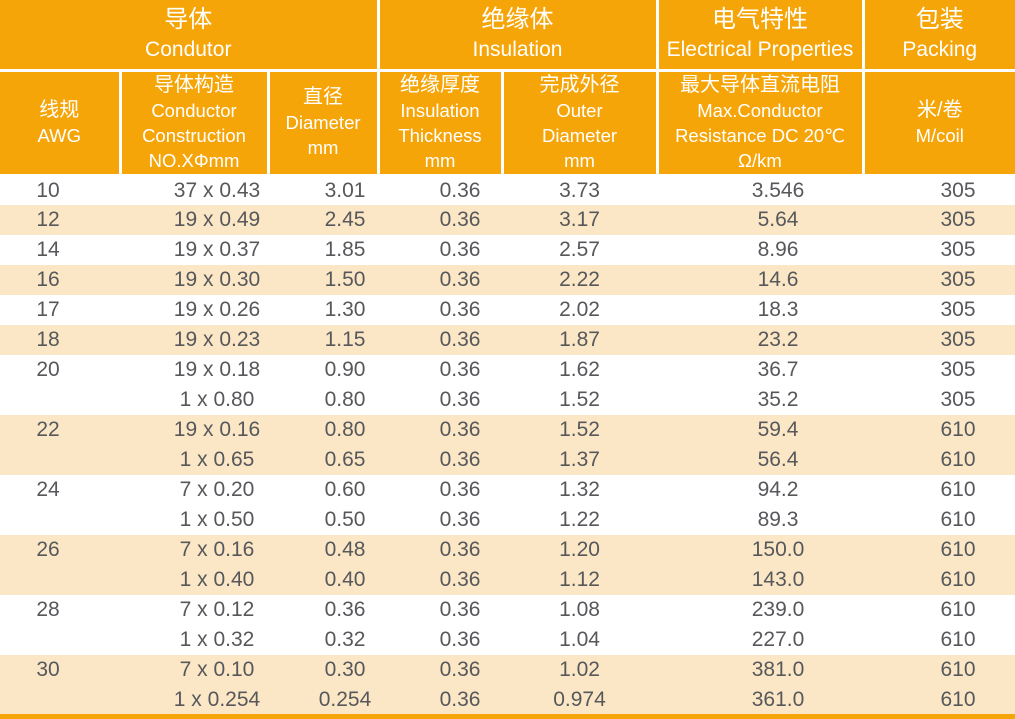  Describe the element at coordinates (217, 249) in the screenshot. I see `cell-construction: 19 x 0.37` at that location.